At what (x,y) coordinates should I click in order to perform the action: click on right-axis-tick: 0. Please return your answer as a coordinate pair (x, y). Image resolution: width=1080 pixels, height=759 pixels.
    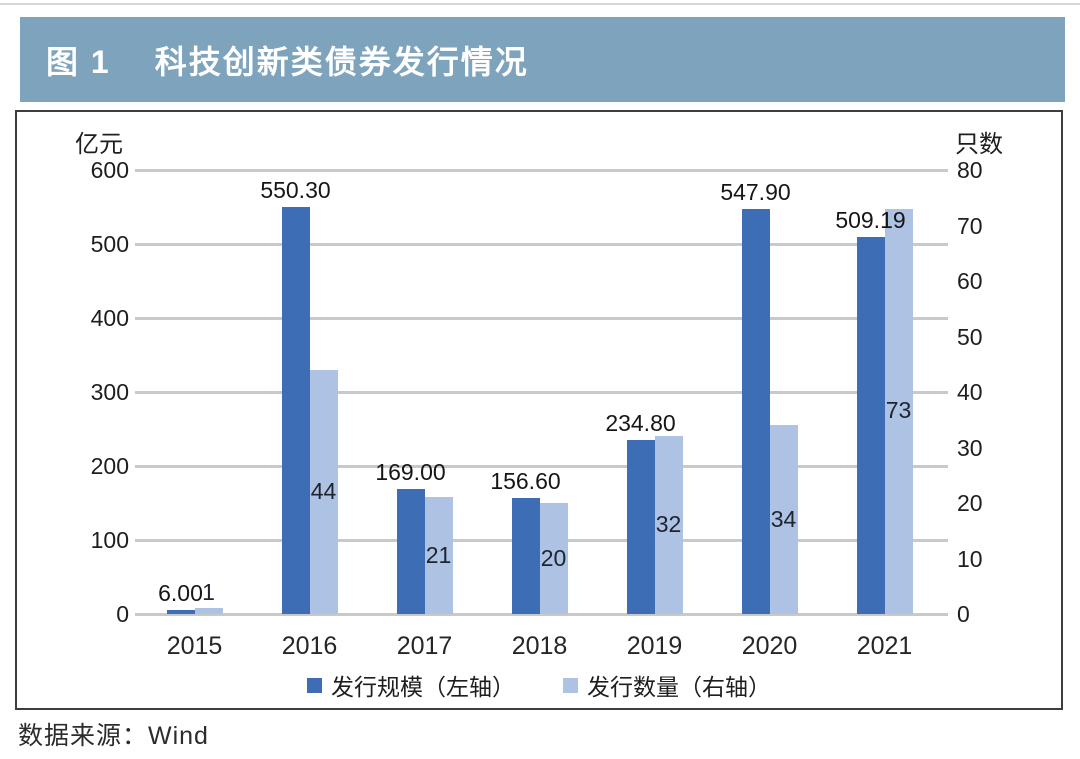
    Looking at the image, I should click on (963, 614).